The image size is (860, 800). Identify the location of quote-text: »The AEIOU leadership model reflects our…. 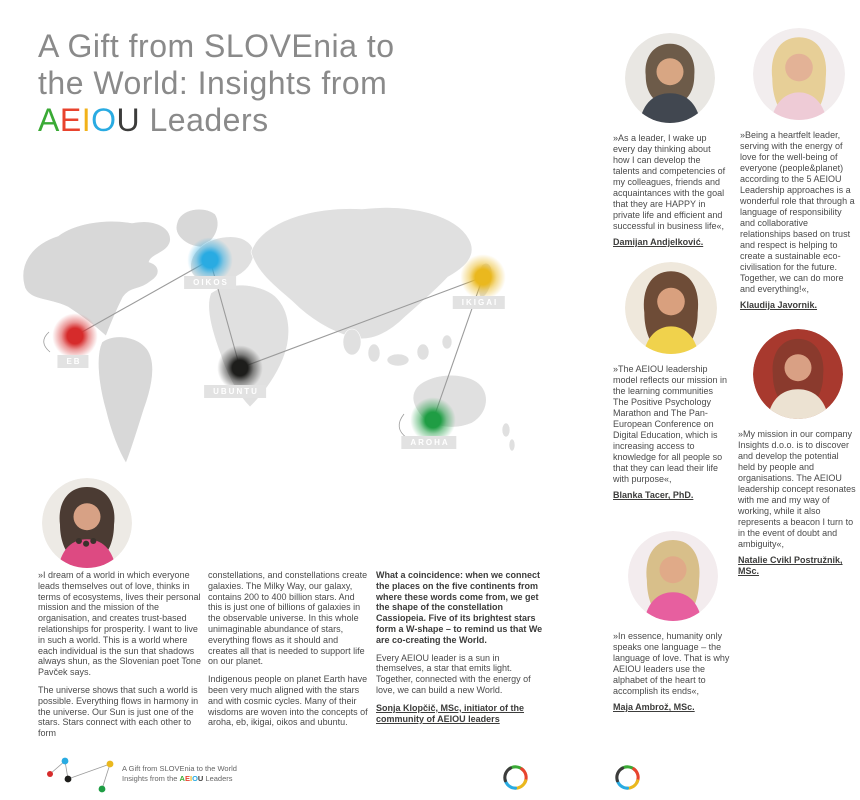
(670, 424).